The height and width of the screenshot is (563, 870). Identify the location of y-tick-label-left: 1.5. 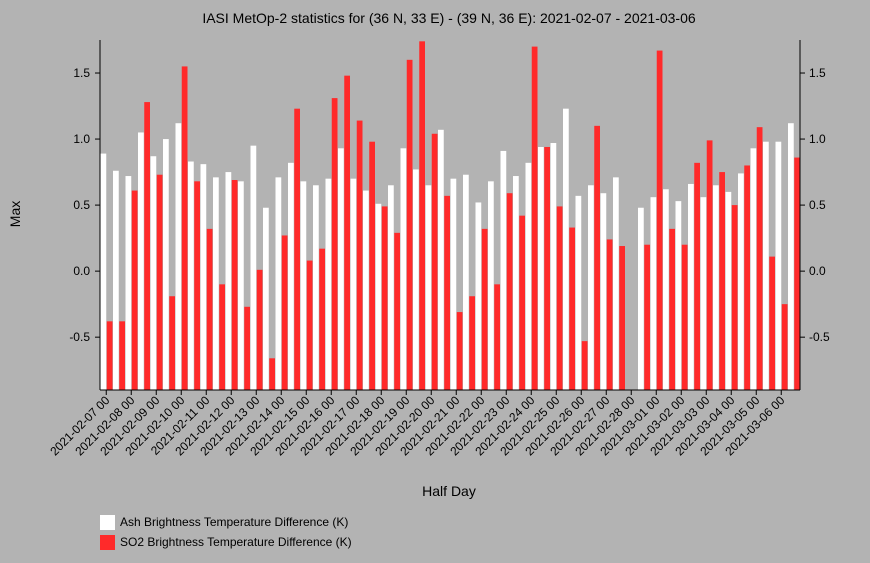
(81, 73).